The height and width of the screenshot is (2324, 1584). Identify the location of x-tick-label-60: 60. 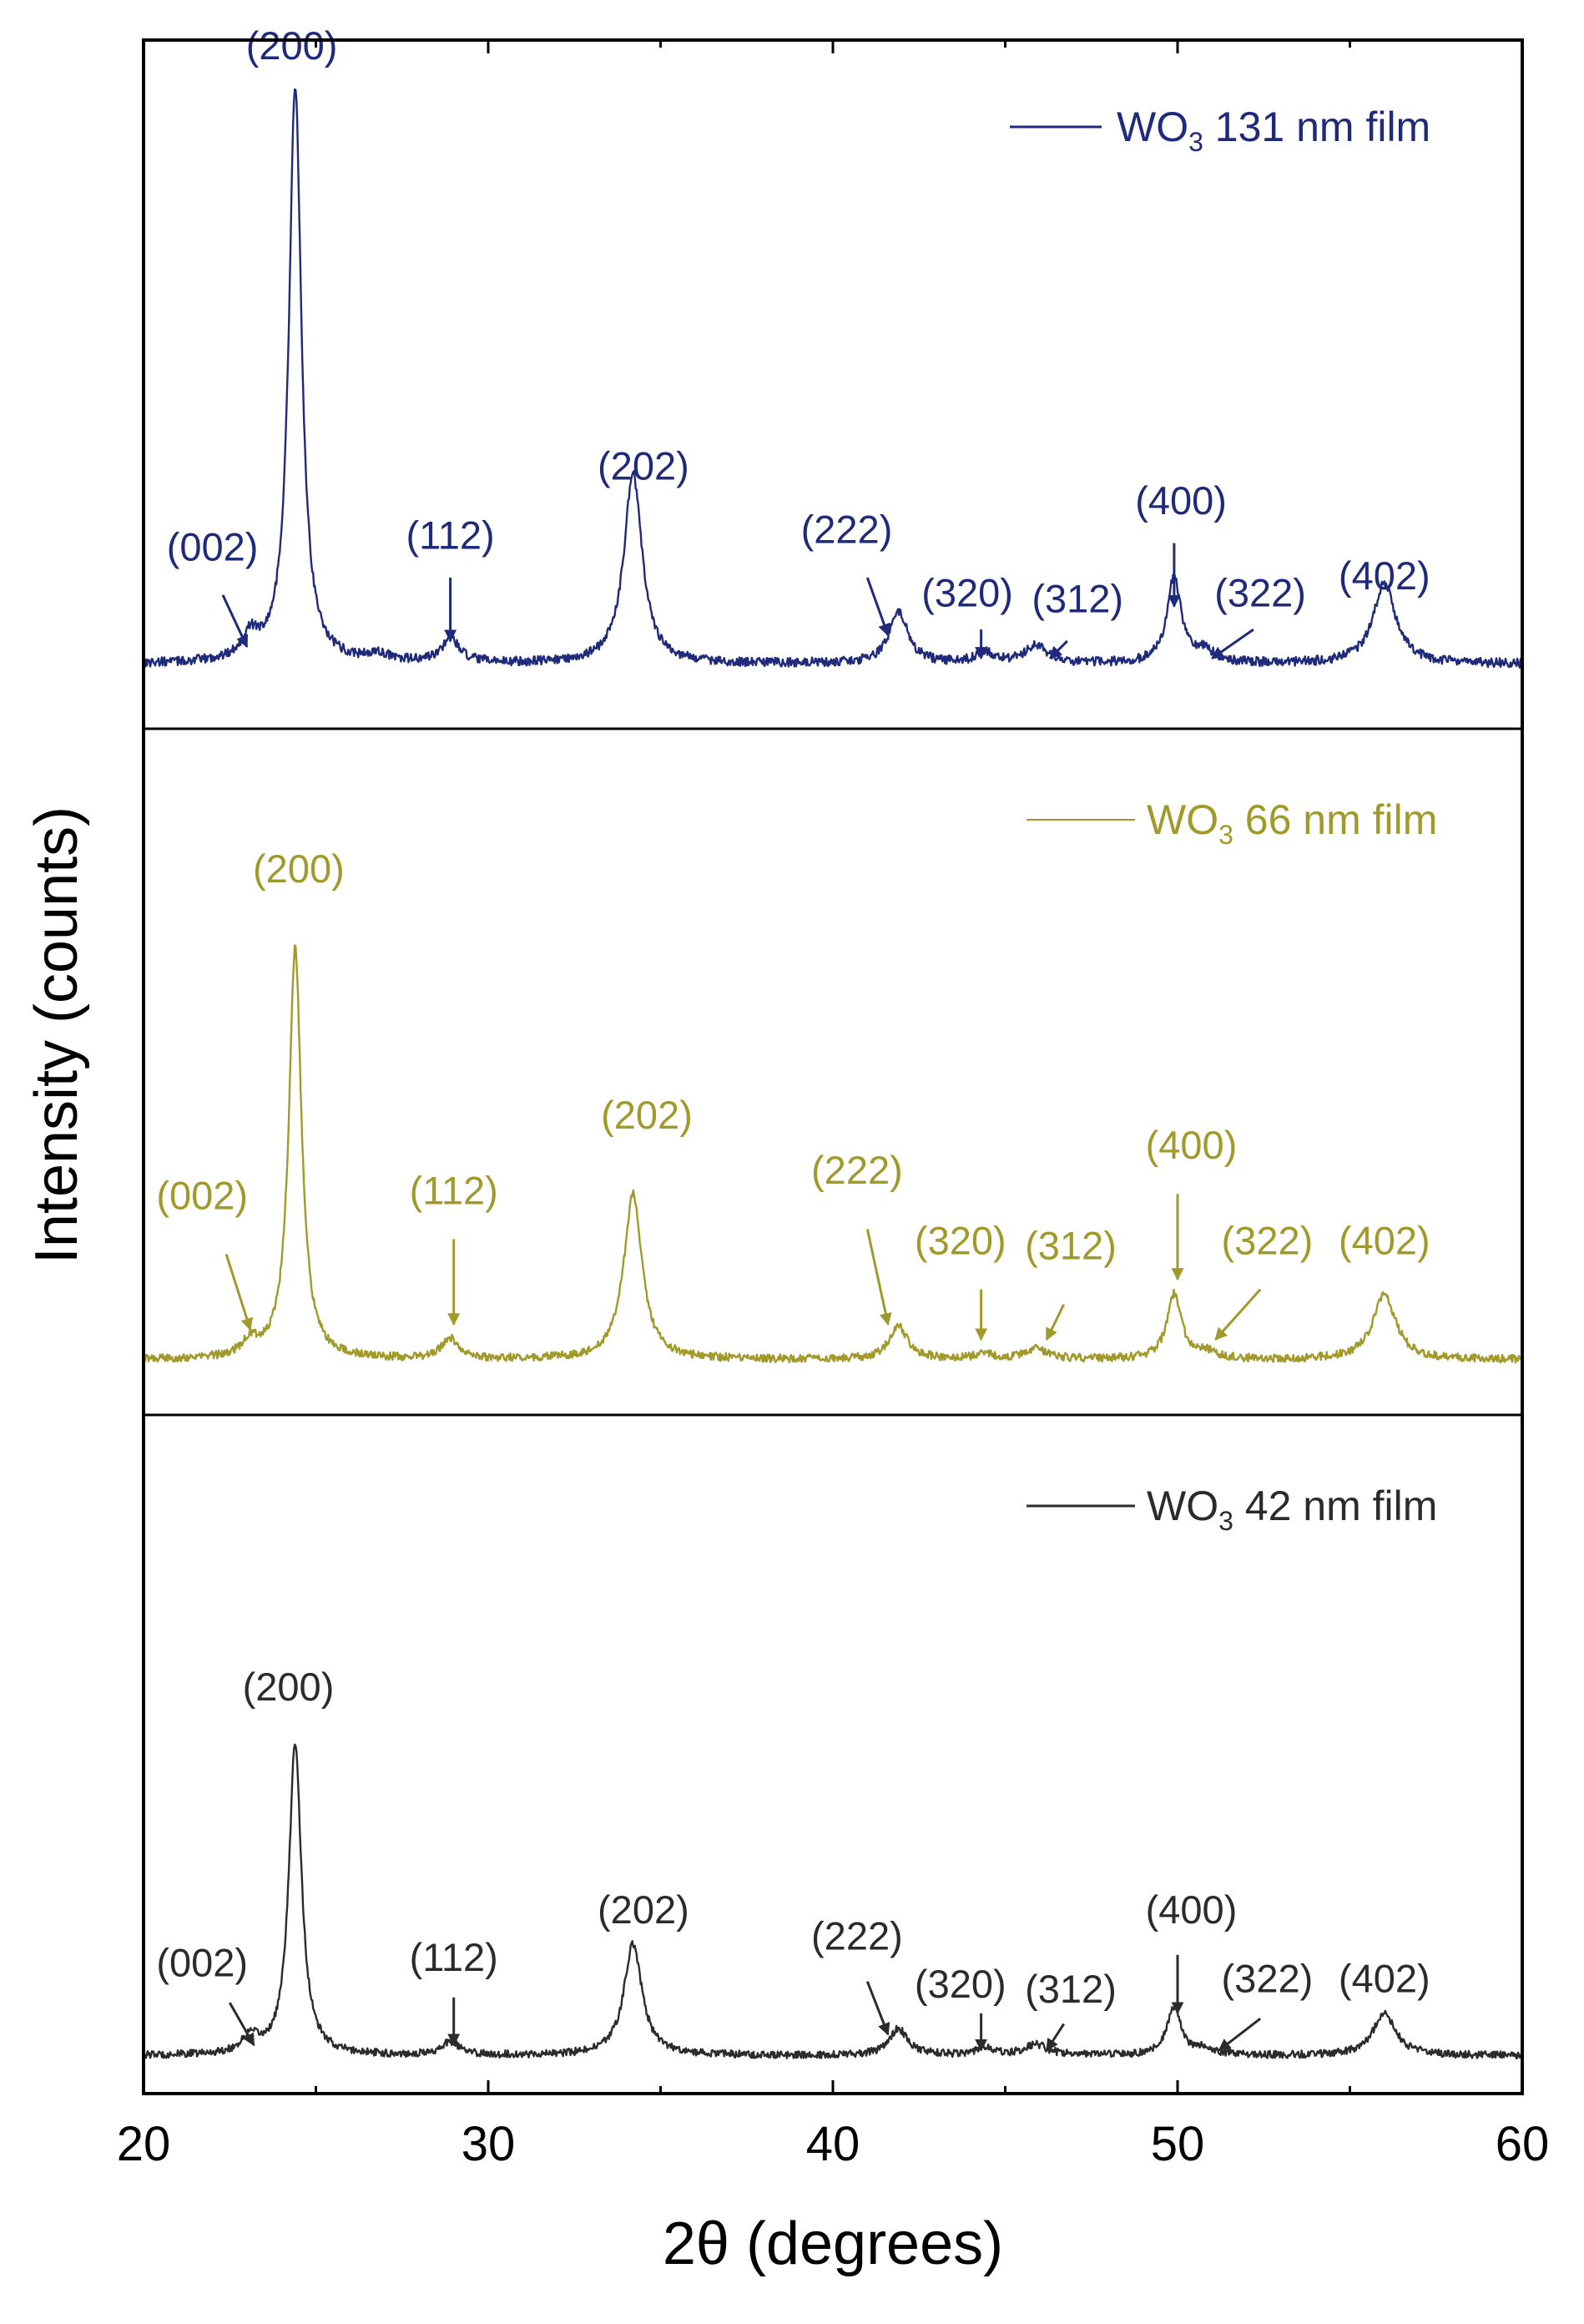
(1523, 2144).